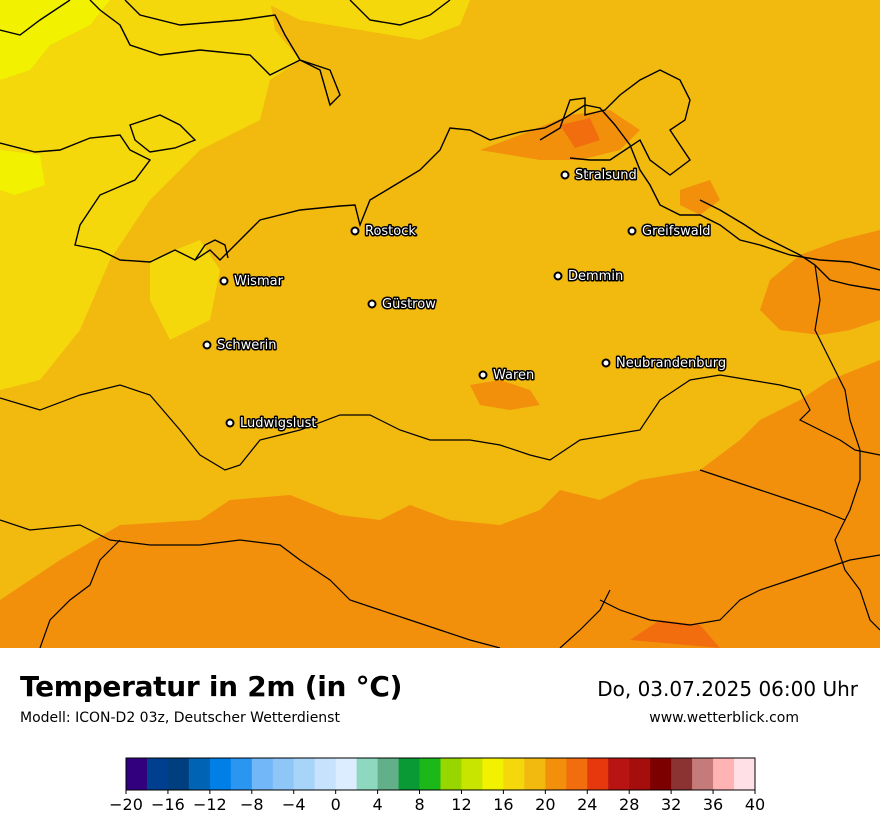 The width and height of the screenshot is (880, 830). Describe the element at coordinates (461, 804) in the screenshot. I see `colorbar-tick-label: 12` at that location.